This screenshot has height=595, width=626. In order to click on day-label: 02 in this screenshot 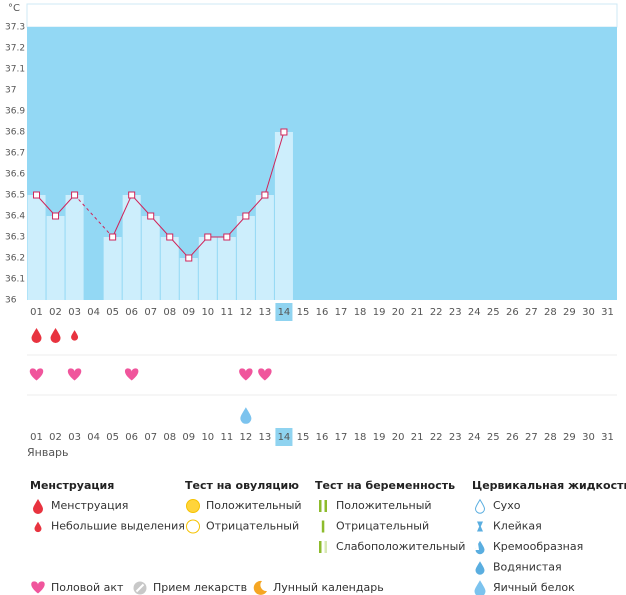, I will do `click(55, 437)`.